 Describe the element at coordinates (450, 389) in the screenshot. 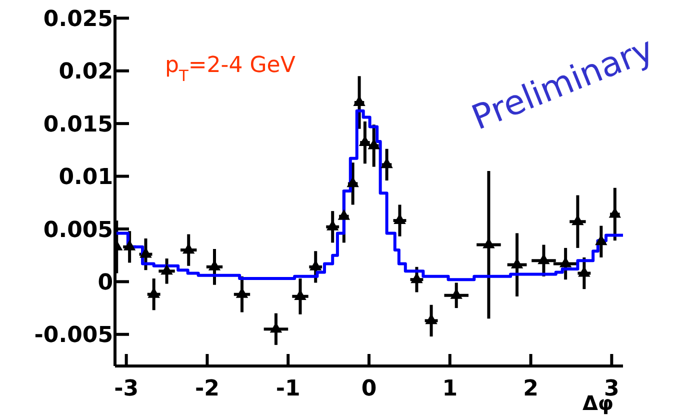

I see `x-tick-label: 1` at that location.